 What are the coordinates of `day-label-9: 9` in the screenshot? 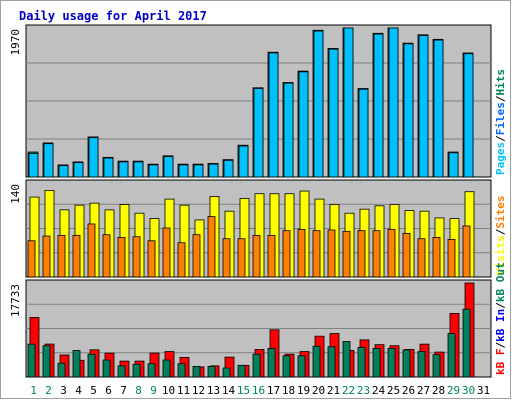 It's located at (153, 390).